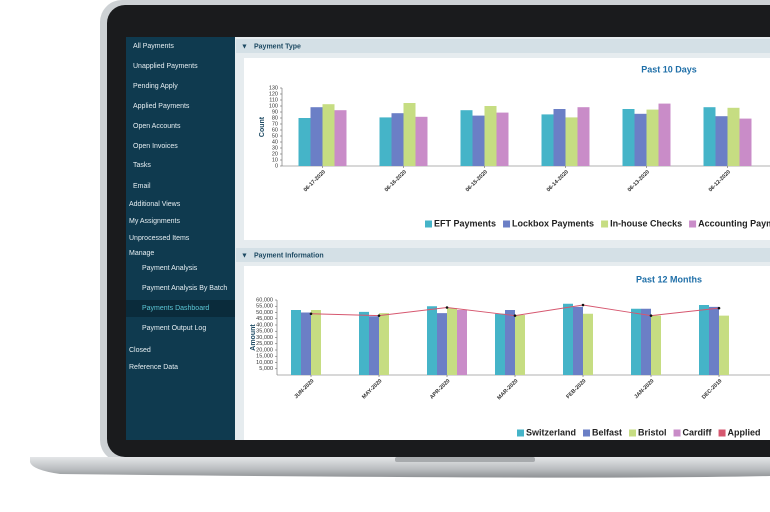 This screenshot has width=770, height=512. I want to click on sidebar-selection, so click(180, 308).